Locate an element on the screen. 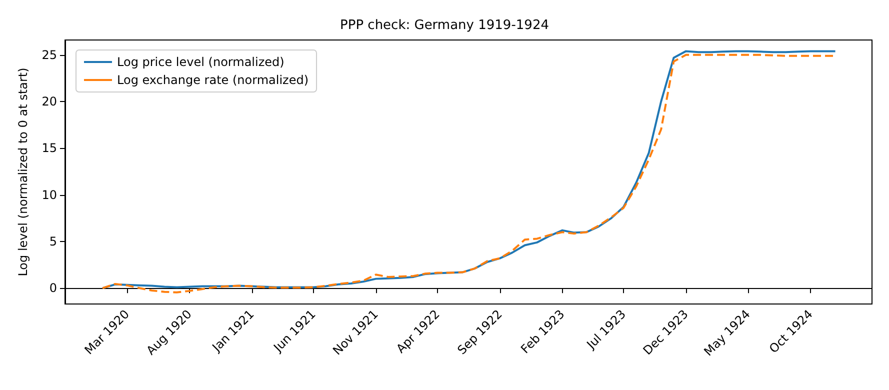  legend-label: Log exchange rate (normalized) is located at coordinates (213, 80).